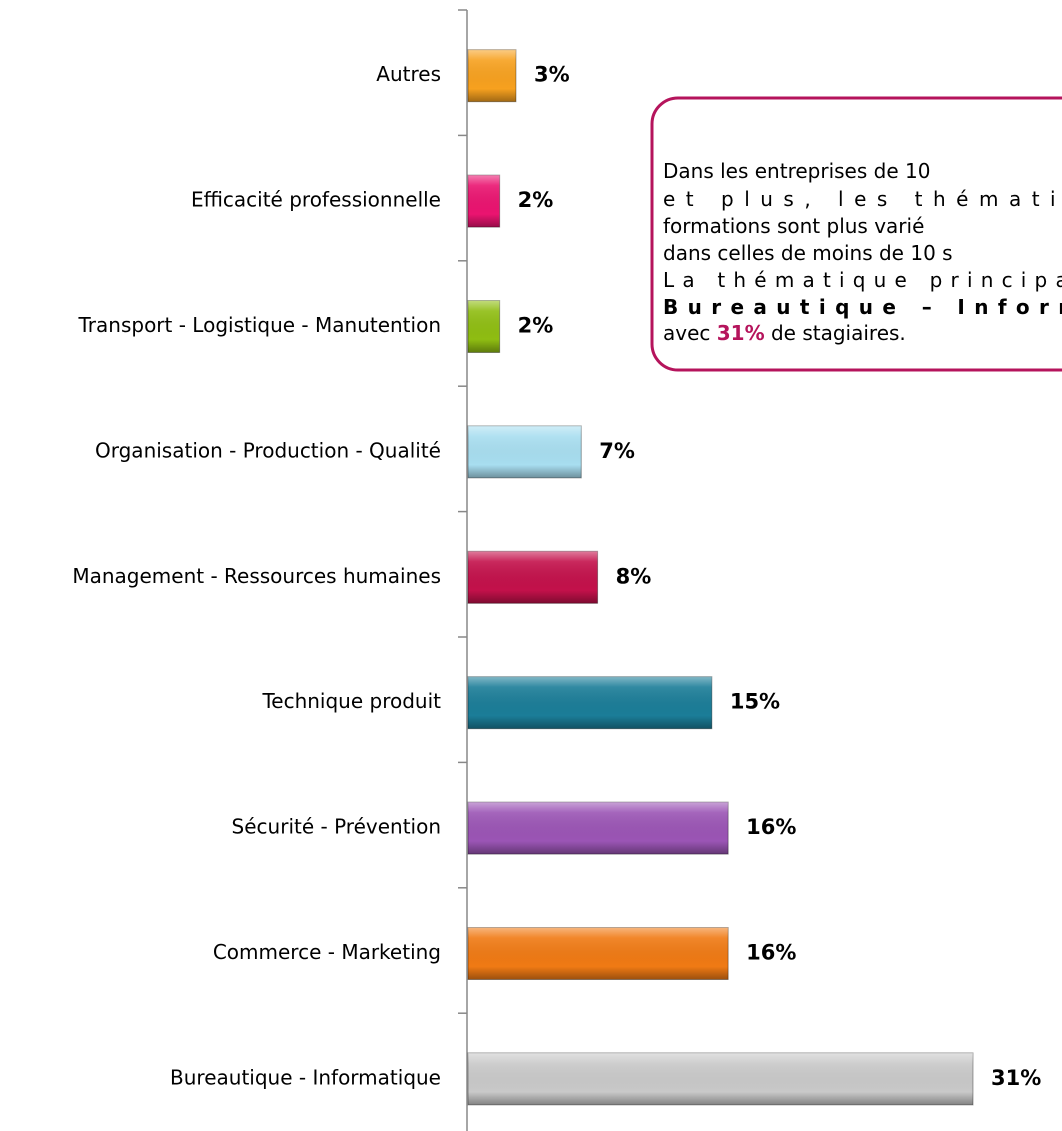 Image resolution: width=1062 pixels, height=1131 pixels. I want to click on annotation-line: La thématique principale, so click(862, 280).